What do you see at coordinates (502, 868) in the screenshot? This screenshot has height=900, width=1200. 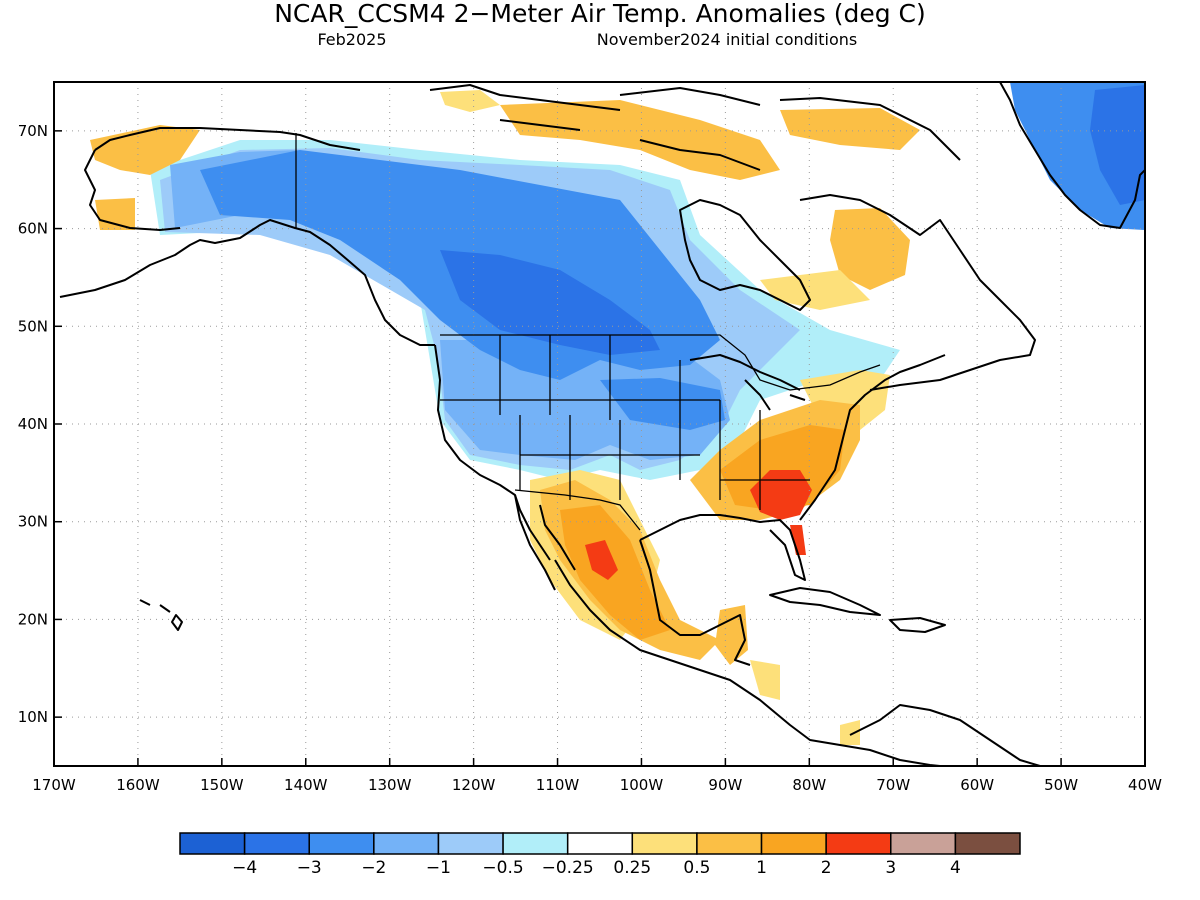 I see `colorbar-label: −0.5` at bounding box center [502, 868].